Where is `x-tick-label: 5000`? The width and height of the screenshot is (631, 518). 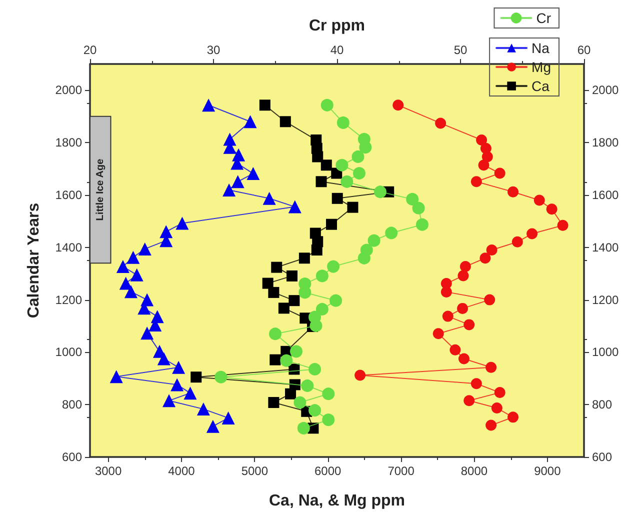
x-tick-label: 5000 is located at coordinates (254, 471).